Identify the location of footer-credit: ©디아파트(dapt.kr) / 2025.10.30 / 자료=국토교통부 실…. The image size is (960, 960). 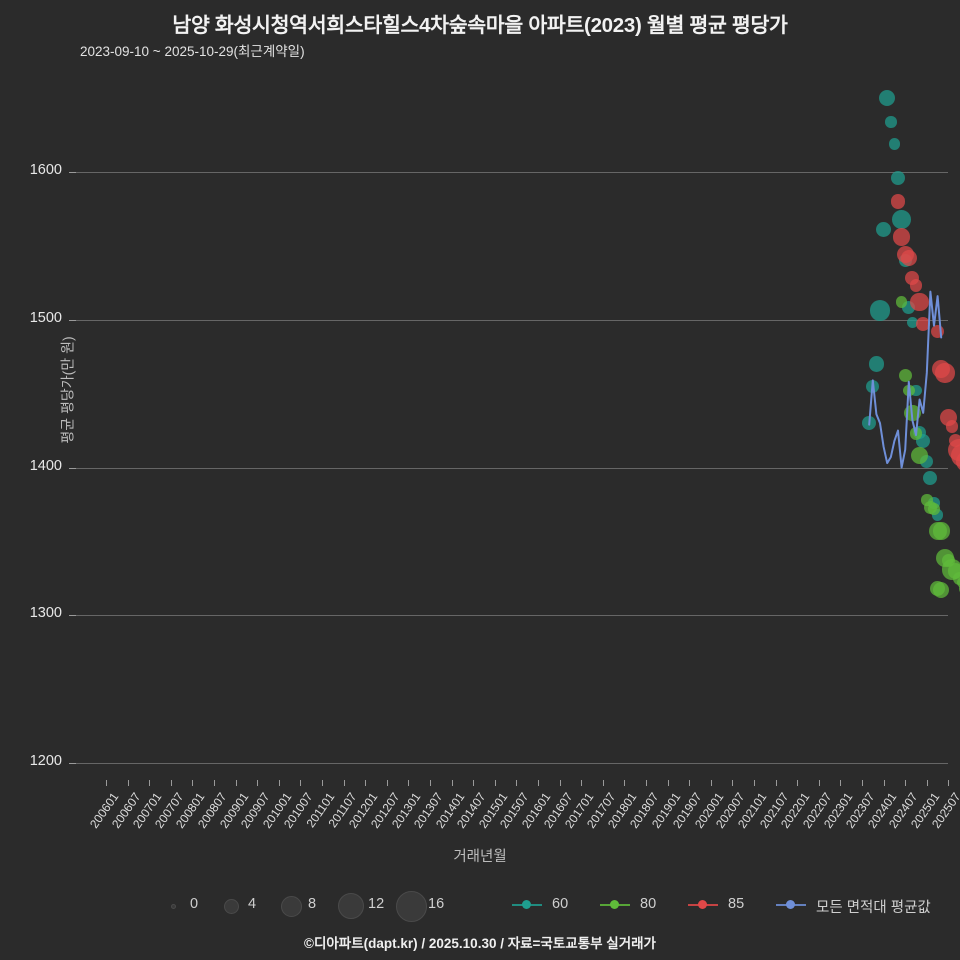
(480, 943).